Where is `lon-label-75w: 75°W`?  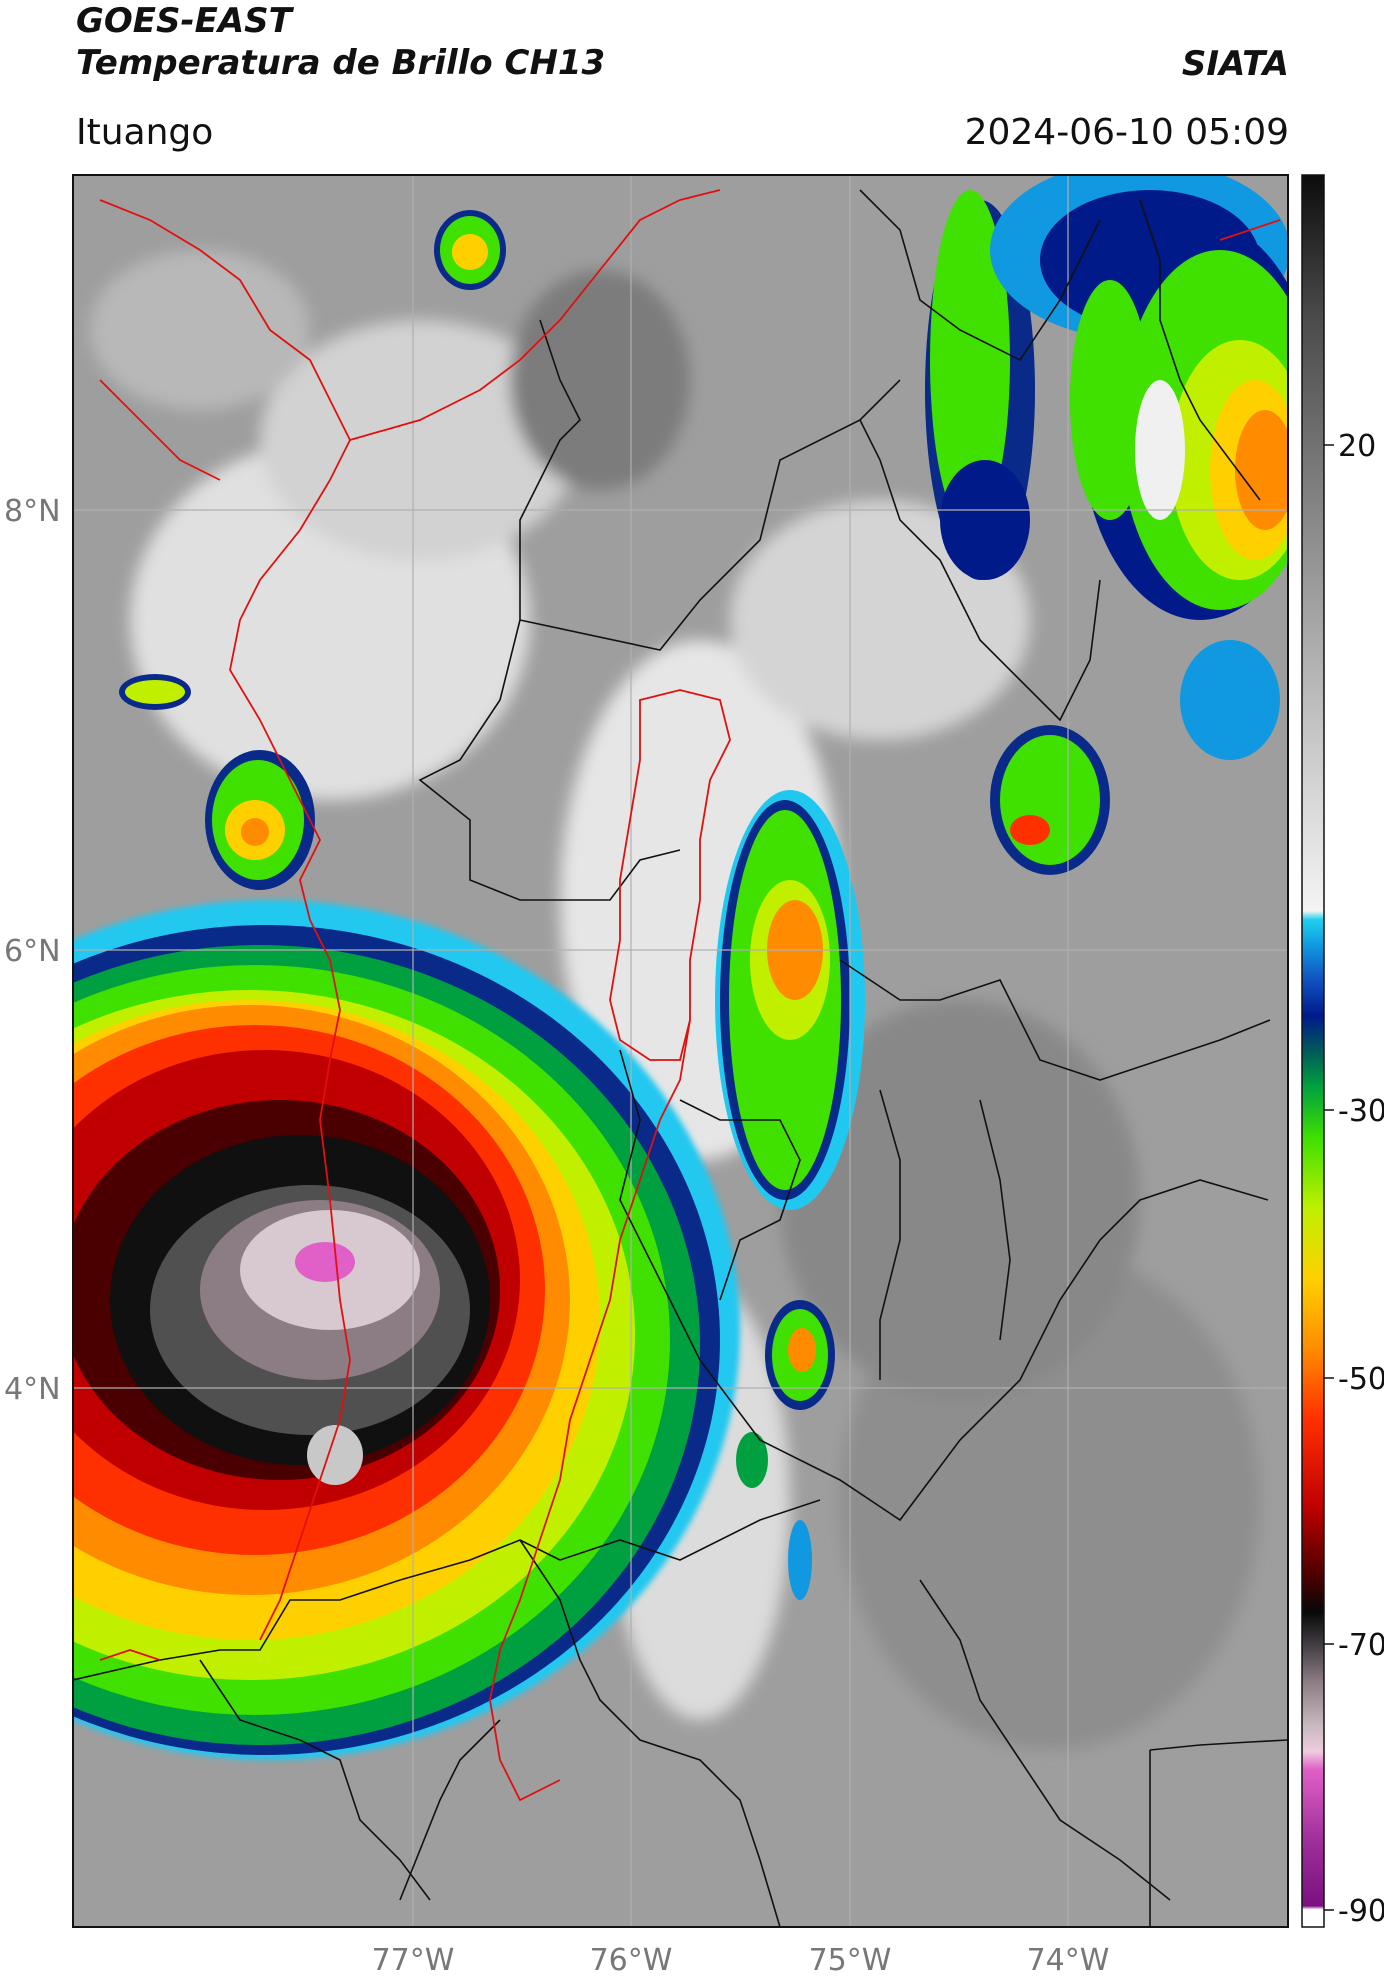
lon-label-75w: 75°W is located at coordinates (850, 1960).